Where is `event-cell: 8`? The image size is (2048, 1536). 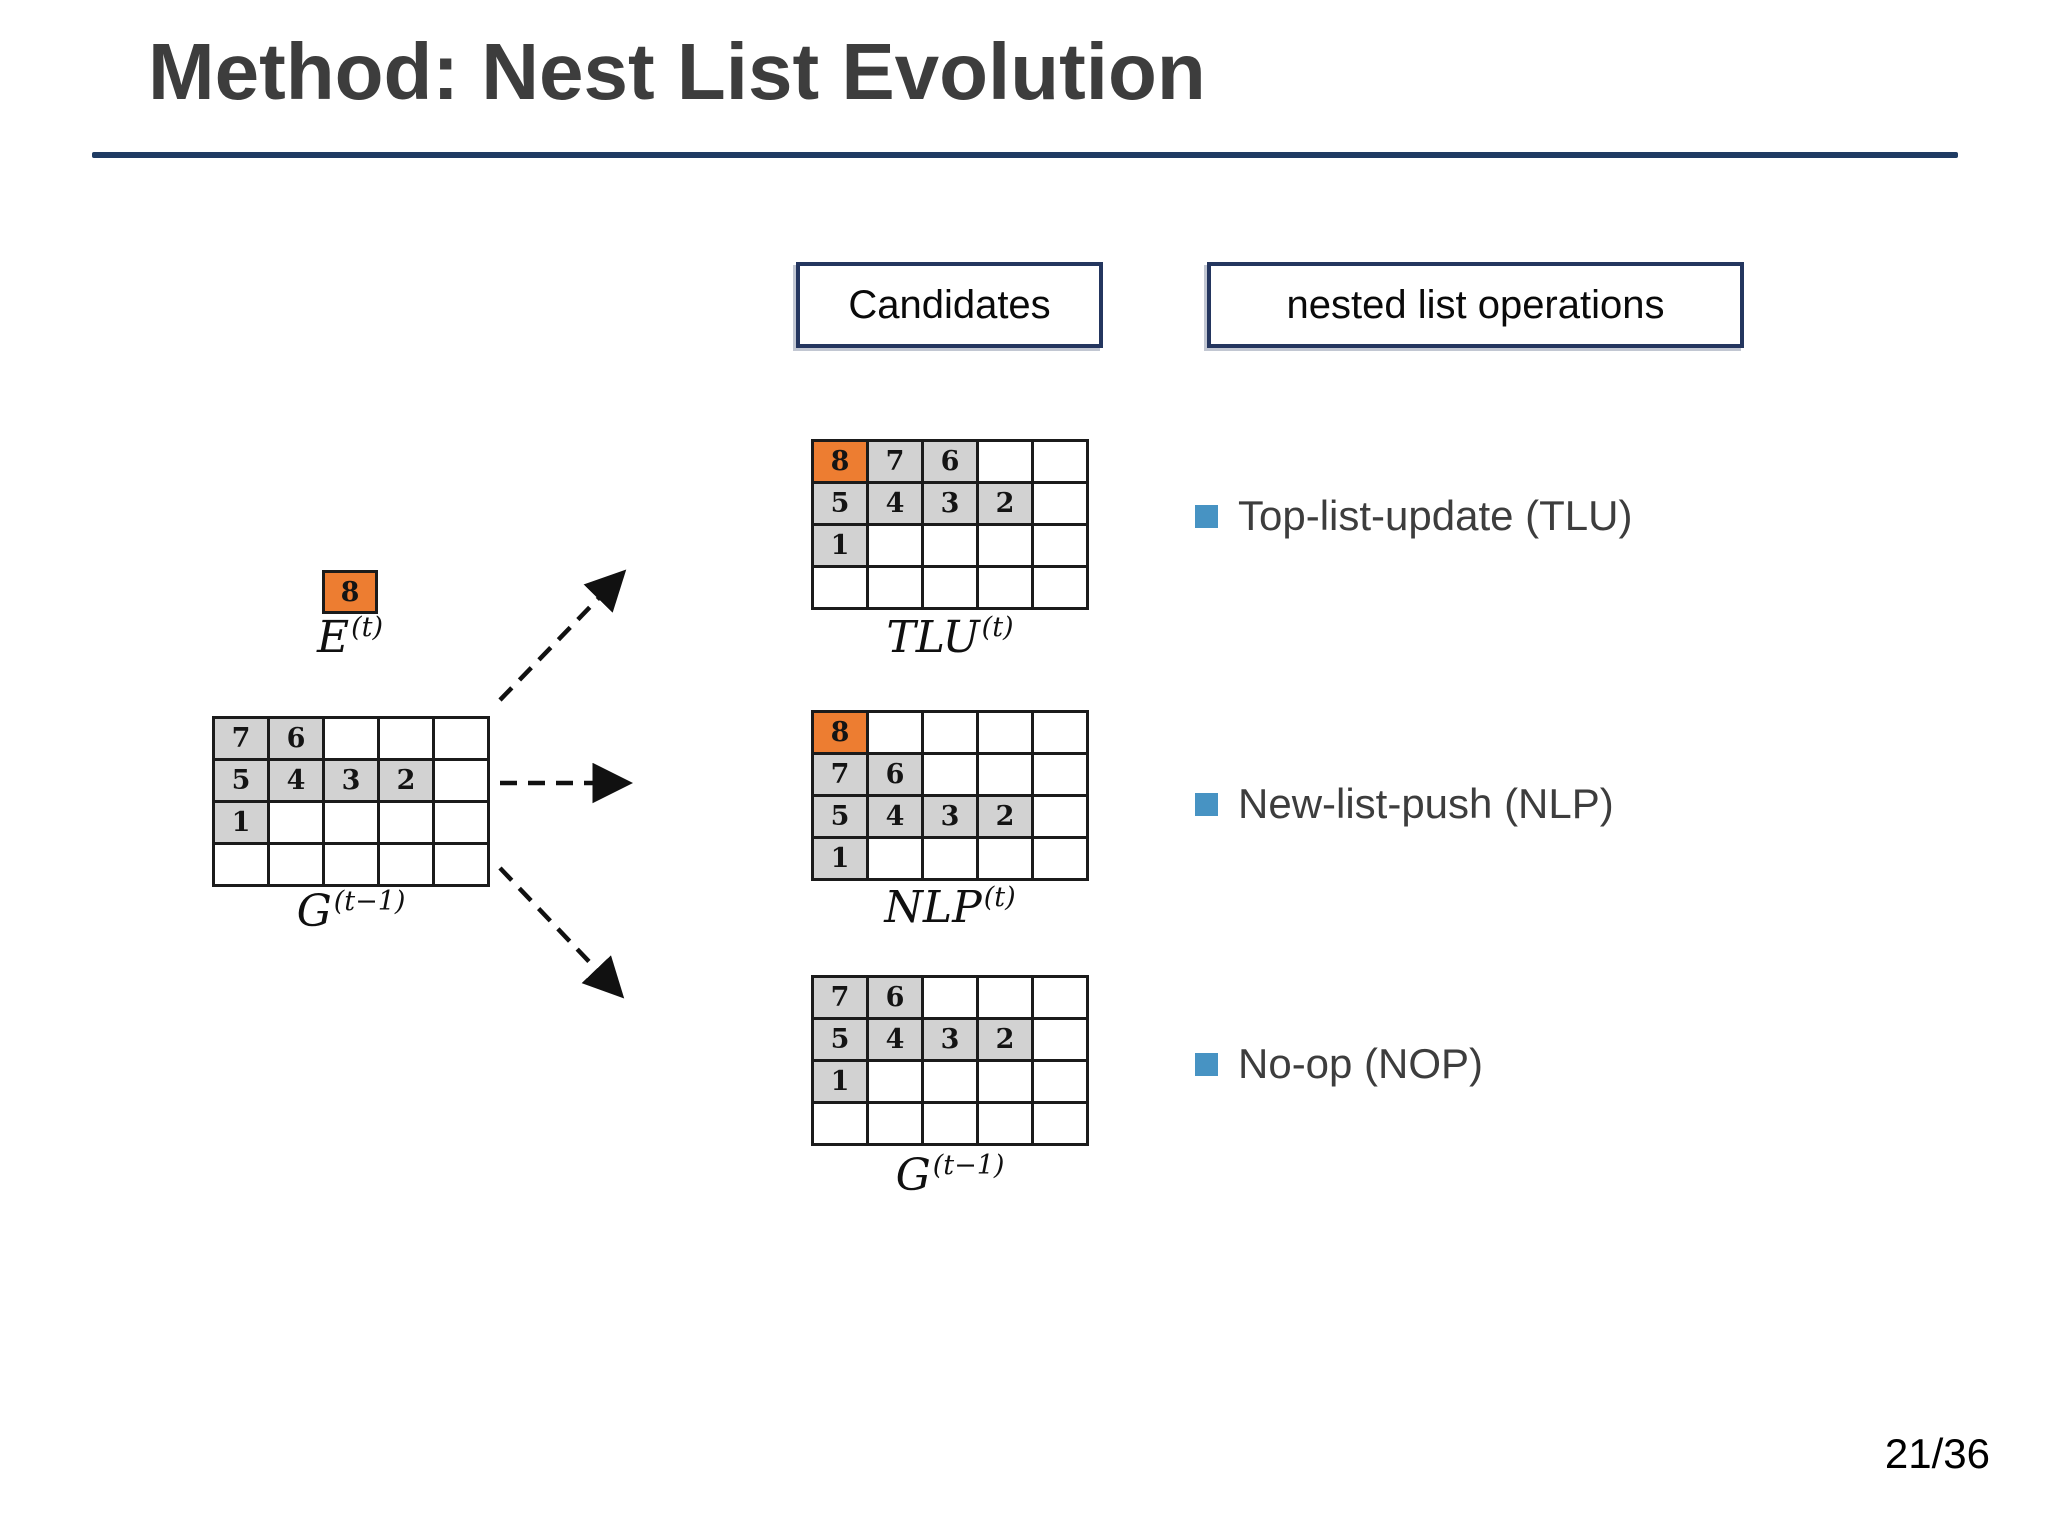 event-cell: 8 is located at coordinates (350, 592).